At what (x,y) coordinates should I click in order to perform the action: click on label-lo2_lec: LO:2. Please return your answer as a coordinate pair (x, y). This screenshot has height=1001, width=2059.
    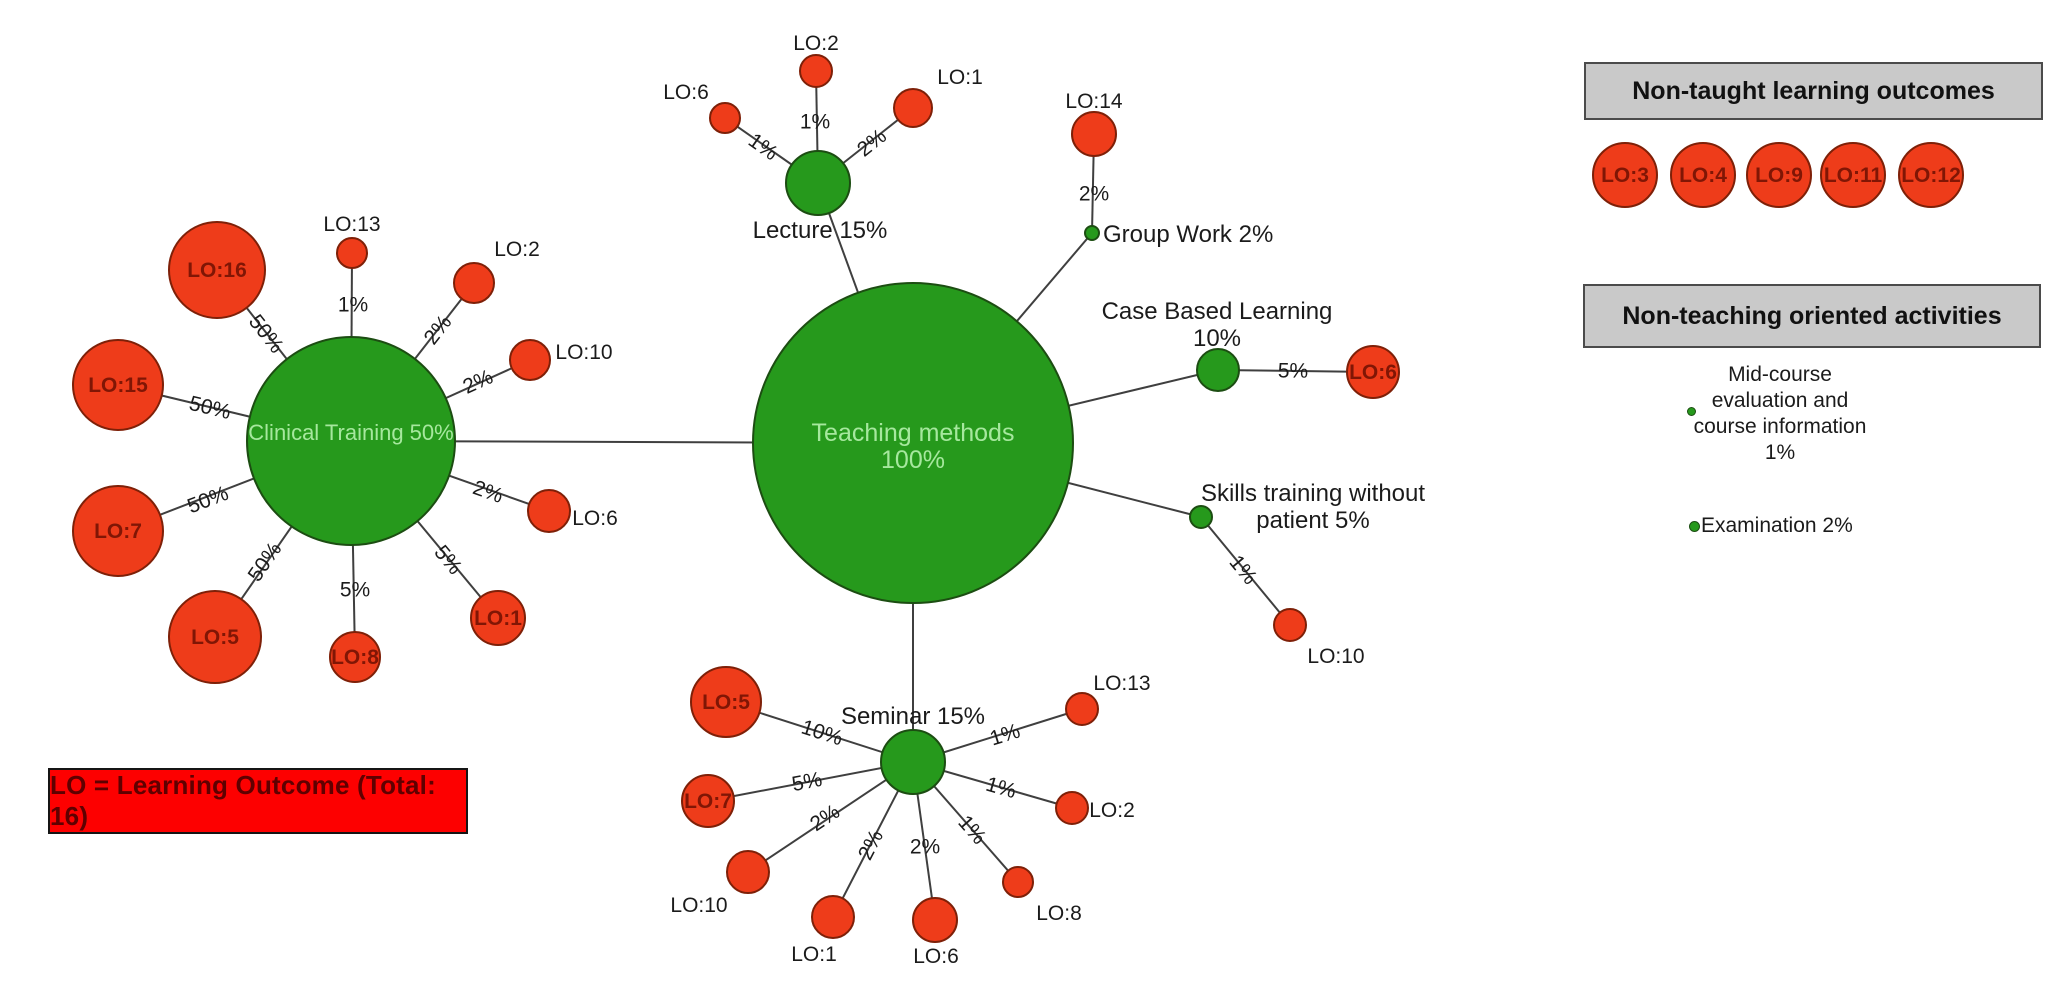
    Looking at the image, I should click on (816, 43).